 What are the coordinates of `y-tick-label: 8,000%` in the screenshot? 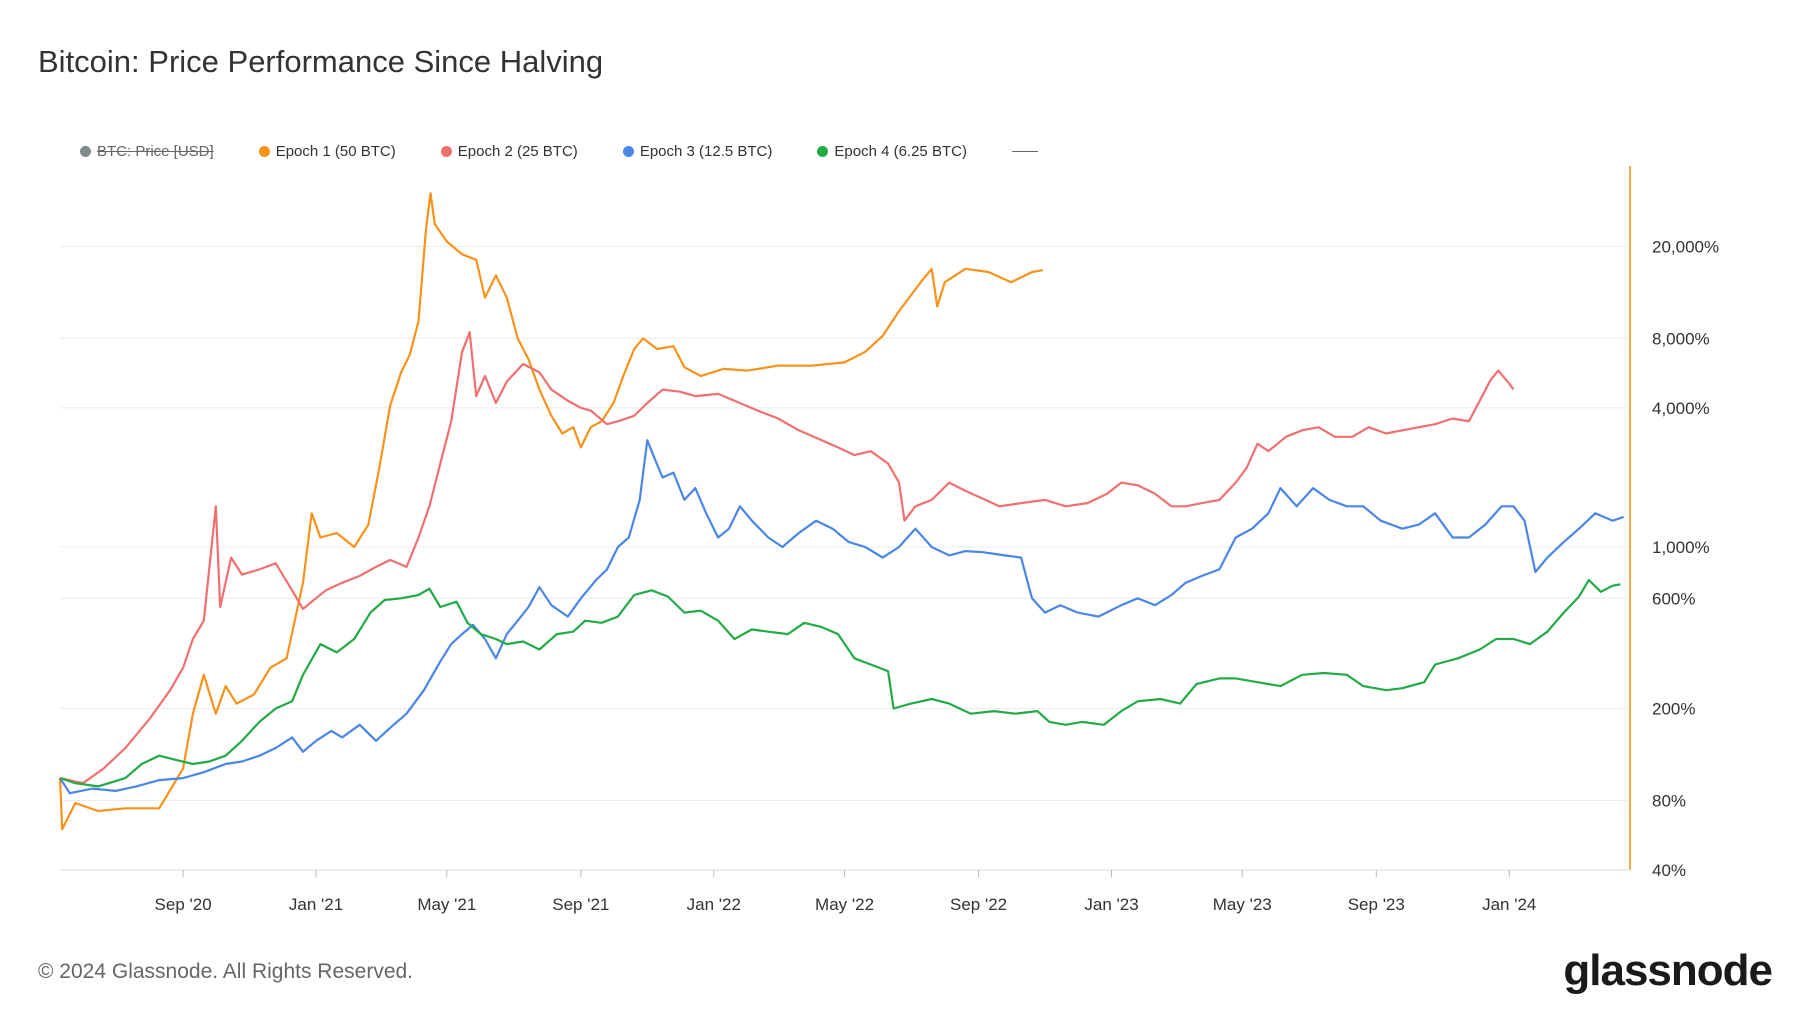 It's located at (1681, 338).